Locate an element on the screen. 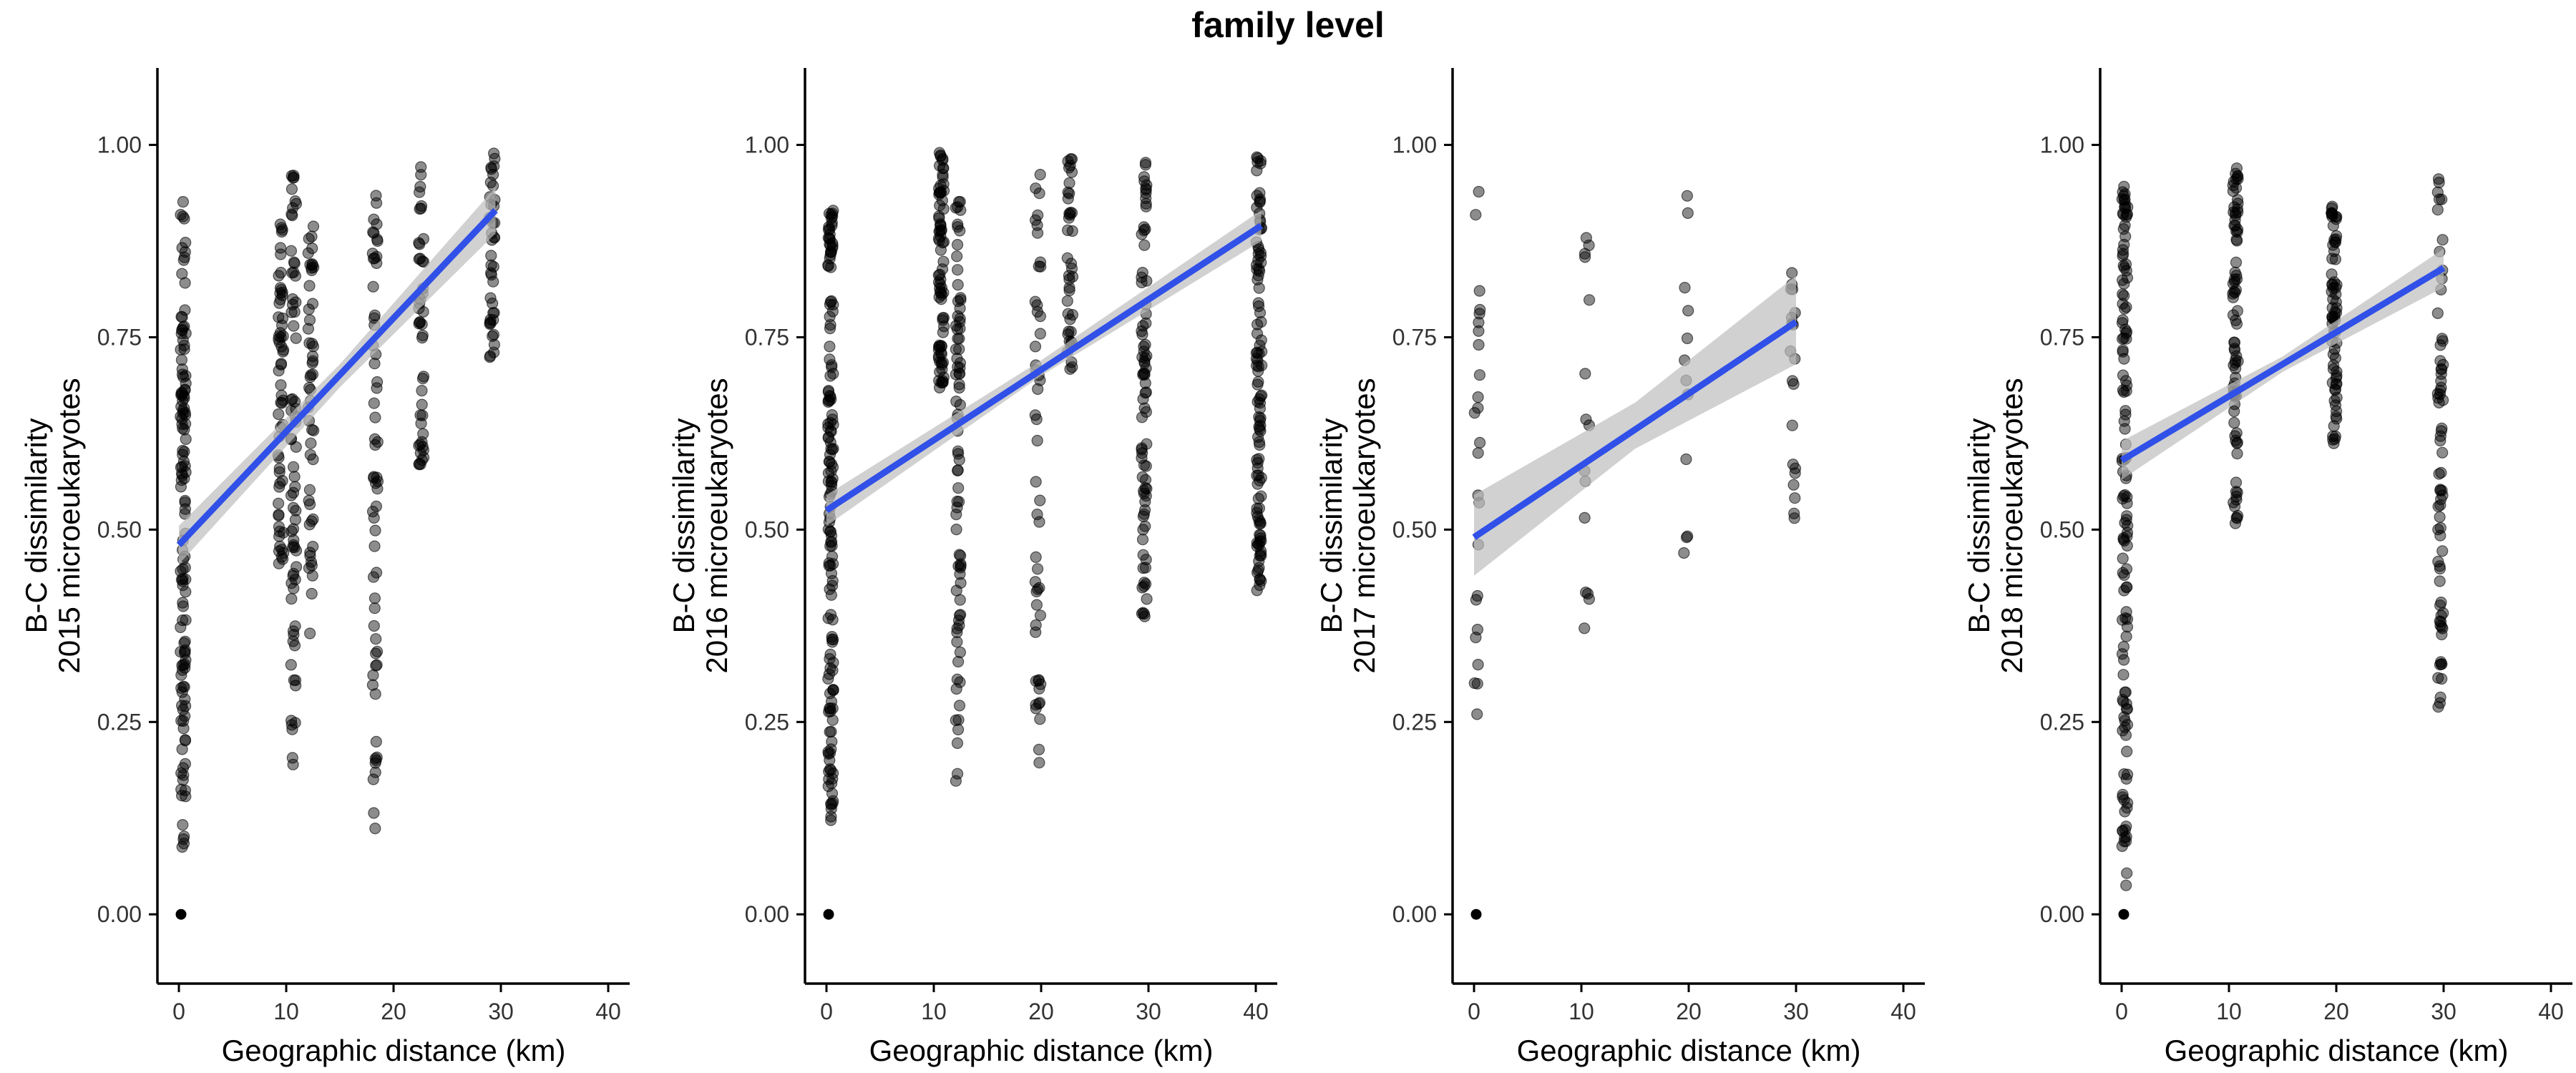 This screenshot has width=2576, height=1073. y-axis-label-line: B-C dissimilarity is located at coordinates (1331, 525).